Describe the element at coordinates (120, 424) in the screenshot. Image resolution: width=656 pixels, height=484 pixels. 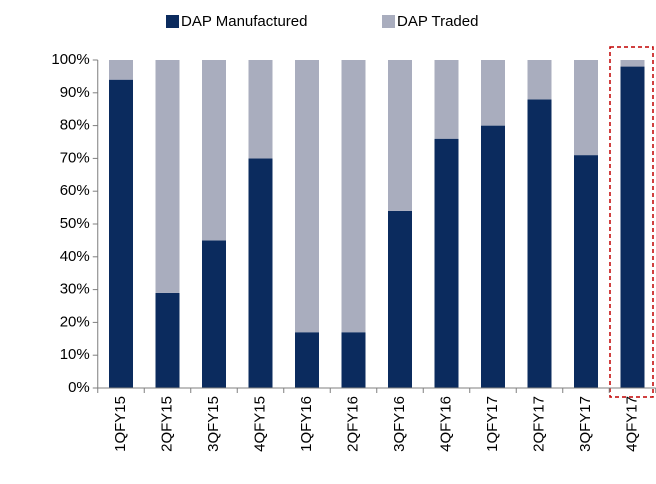
I see `x-tick-label: 1QFY15` at that location.